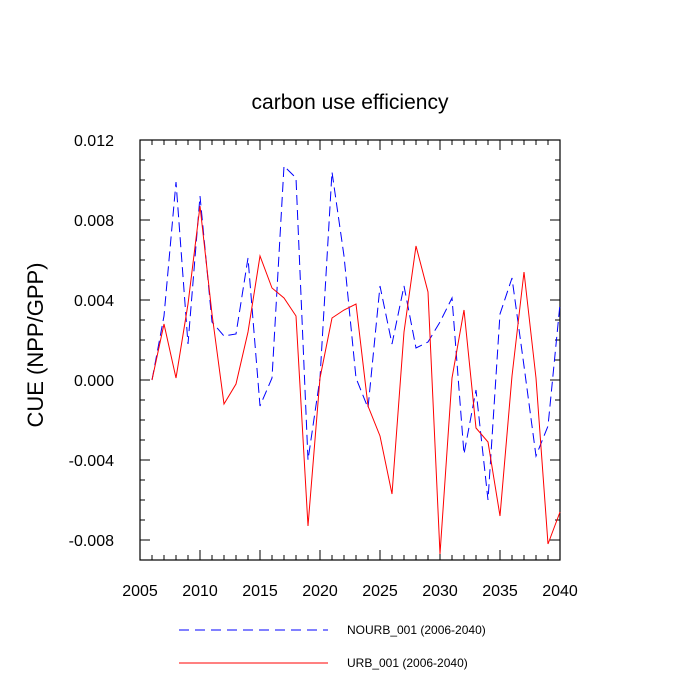  Describe the element at coordinates (140, 591) in the screenshot. I see `x-tick-label: 2005` at that location.